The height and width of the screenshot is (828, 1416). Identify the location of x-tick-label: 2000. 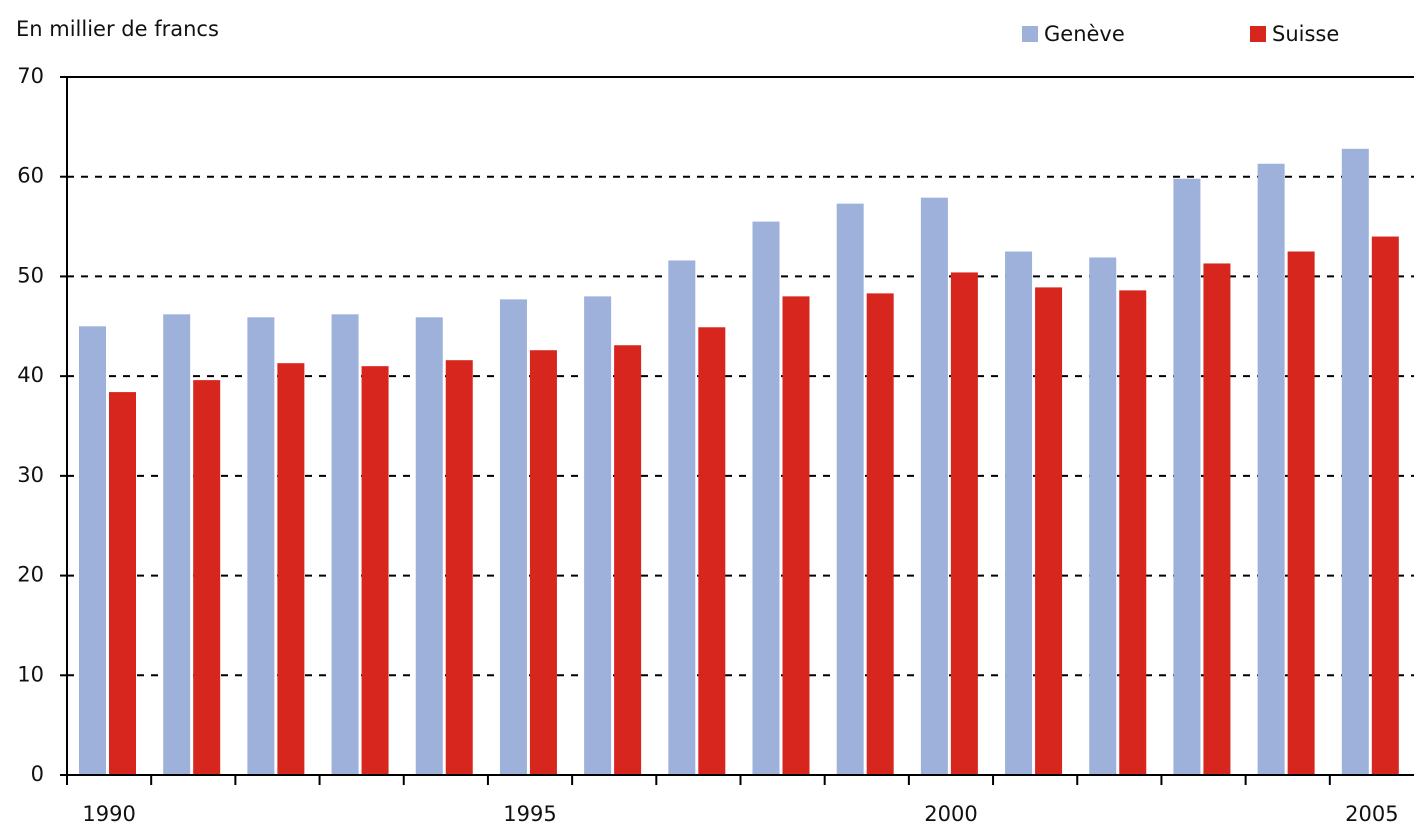
(950, 814).